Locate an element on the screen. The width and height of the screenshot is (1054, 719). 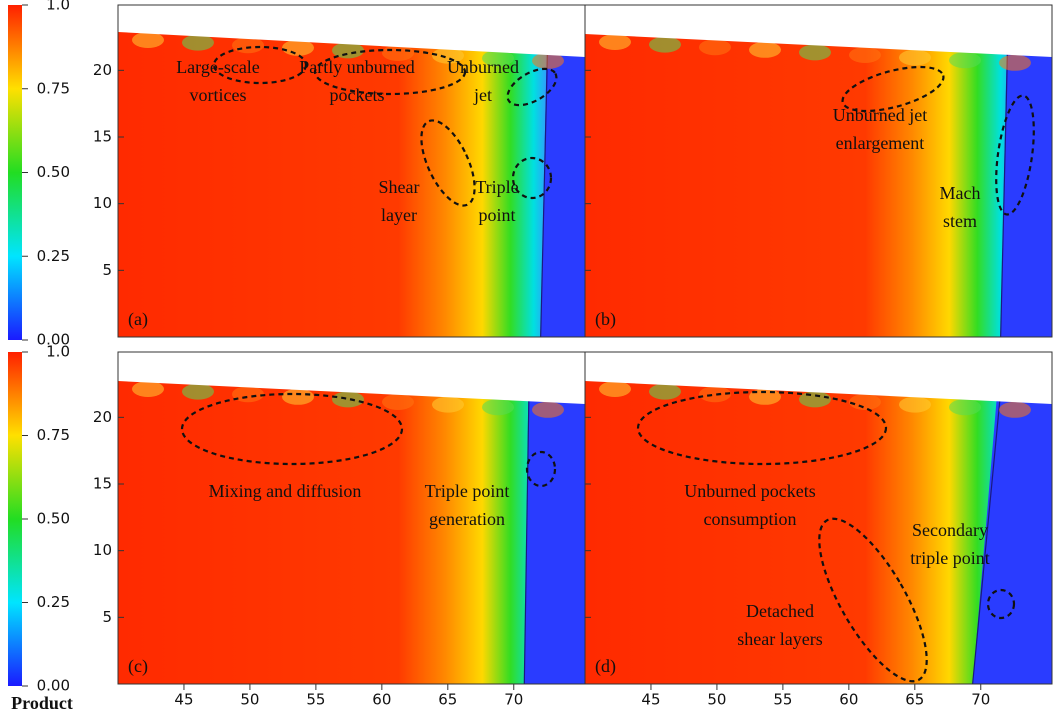
annotation: Shear is located at coordinates (399, 187).